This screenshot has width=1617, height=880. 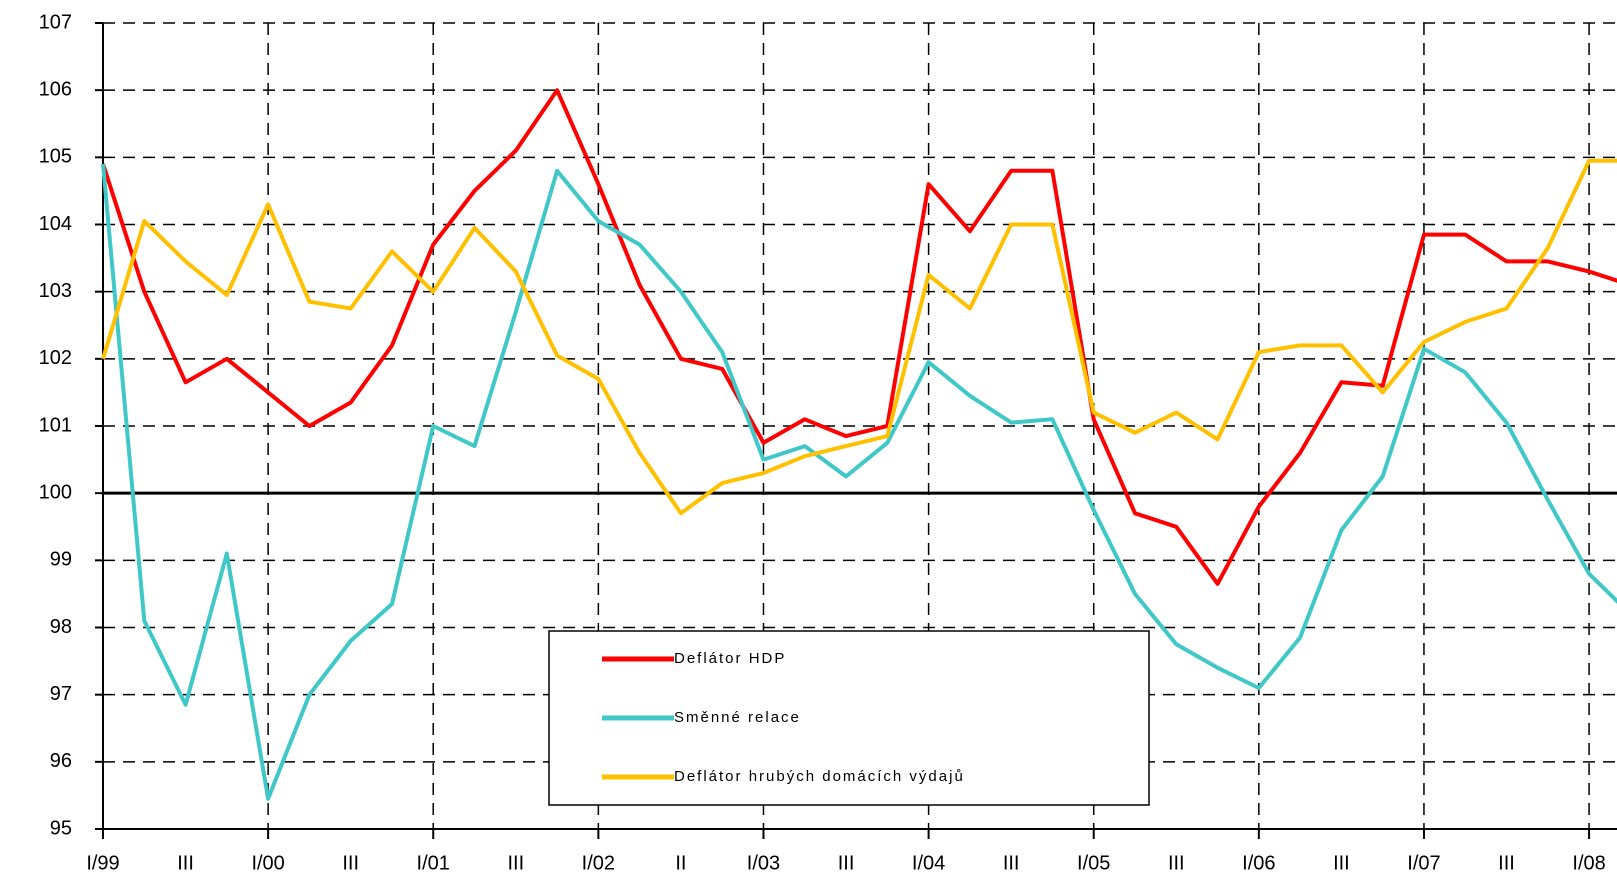 What do you see at coordinates (102, 863) in the screenshot?
I see `x-tick-label: I/99` at bounding box center [102, 863].